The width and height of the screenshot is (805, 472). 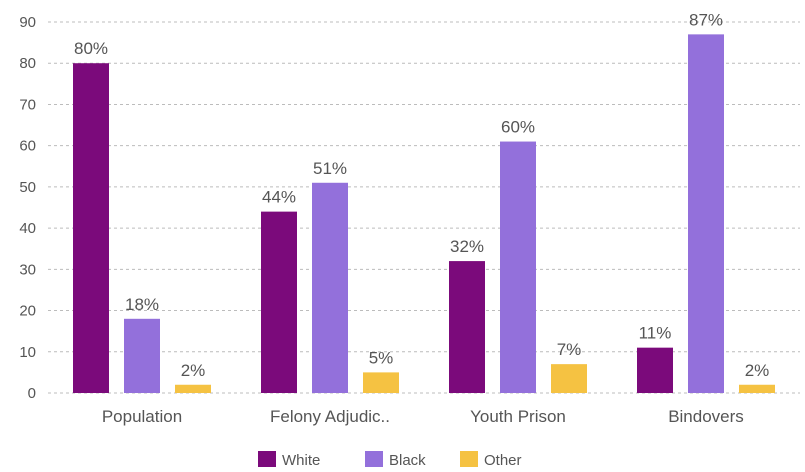 I want to click on data-label: 80%, so click(x=91, y=48).